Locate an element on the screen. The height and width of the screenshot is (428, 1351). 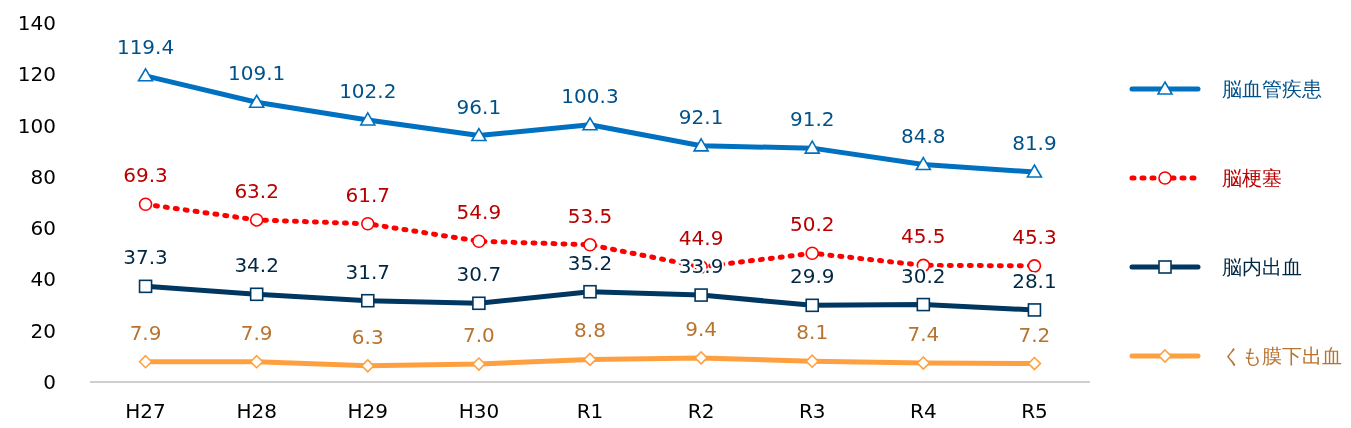
y-tick-label: 140 is located at coordinates (36, 23).